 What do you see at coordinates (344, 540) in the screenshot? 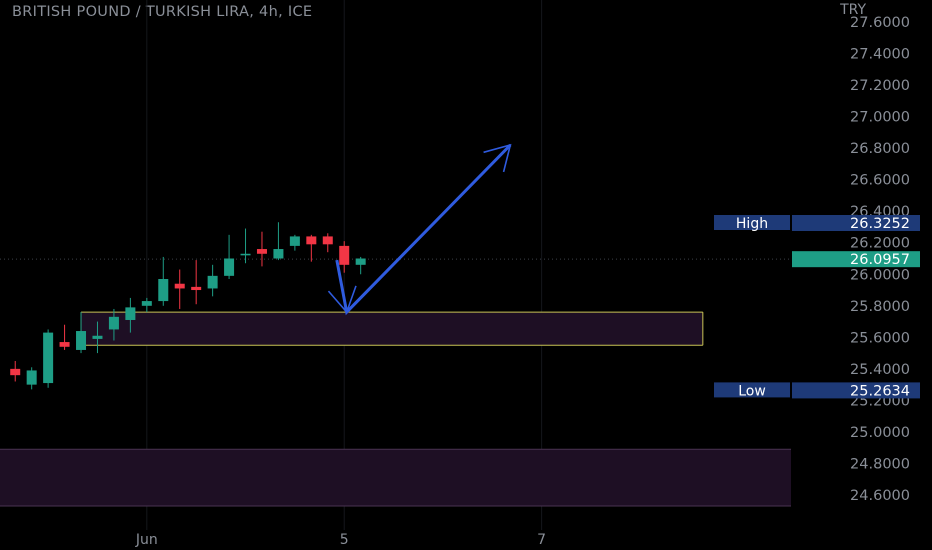
I see `x-tick-label: 5` at bounding box center [344, 540].